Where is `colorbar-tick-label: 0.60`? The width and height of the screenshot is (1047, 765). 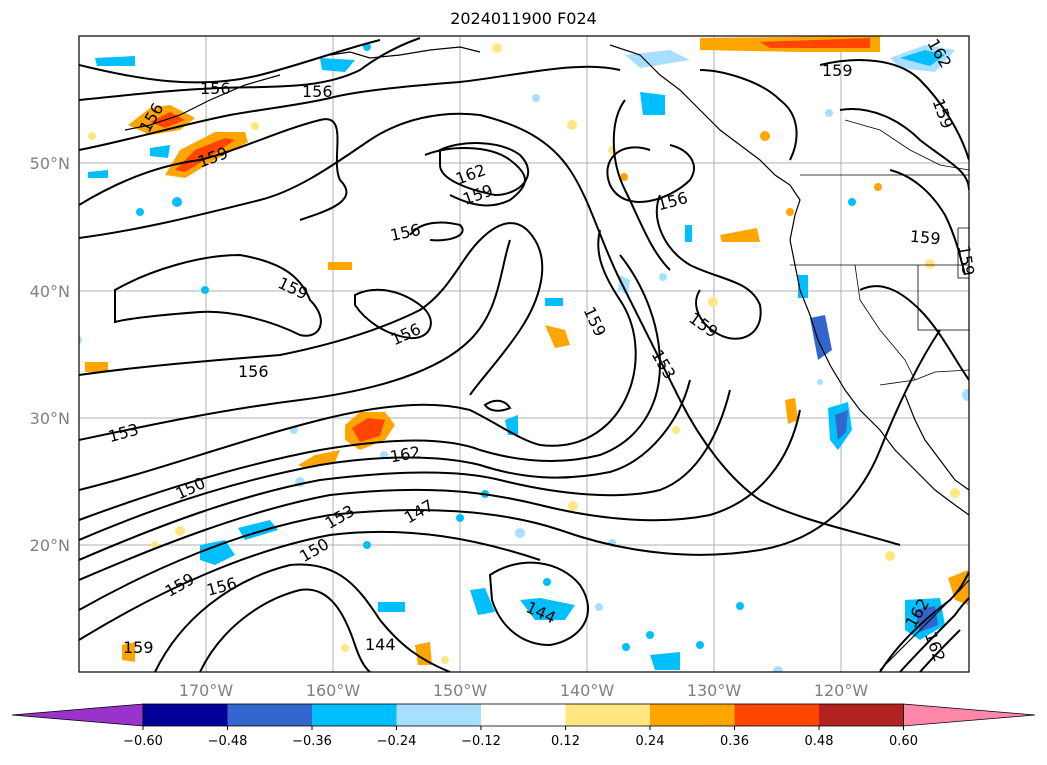 colorbar-tick-label: 0.60 is located at coordinates (903, 741).